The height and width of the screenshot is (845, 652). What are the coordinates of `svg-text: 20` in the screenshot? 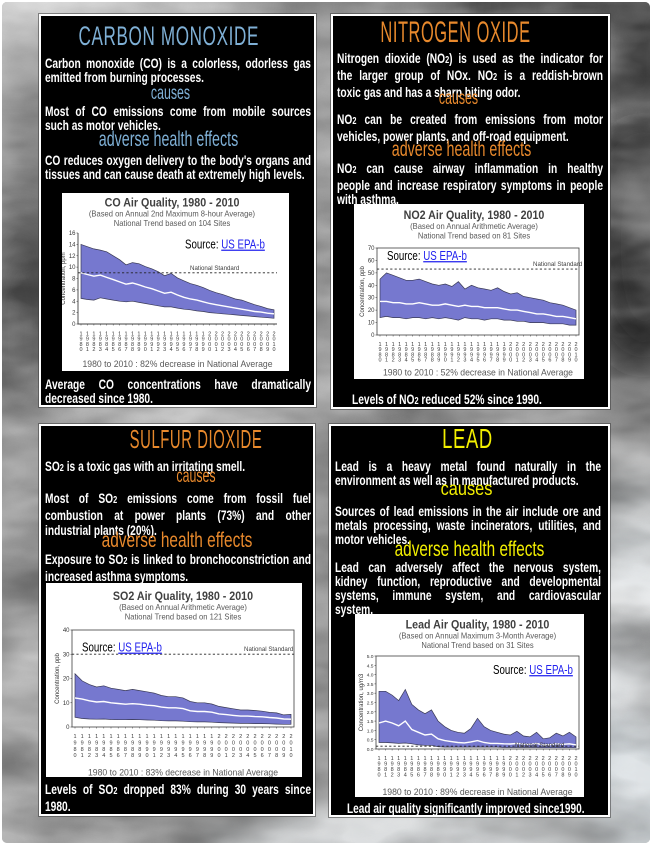 It's located at (371, 311).